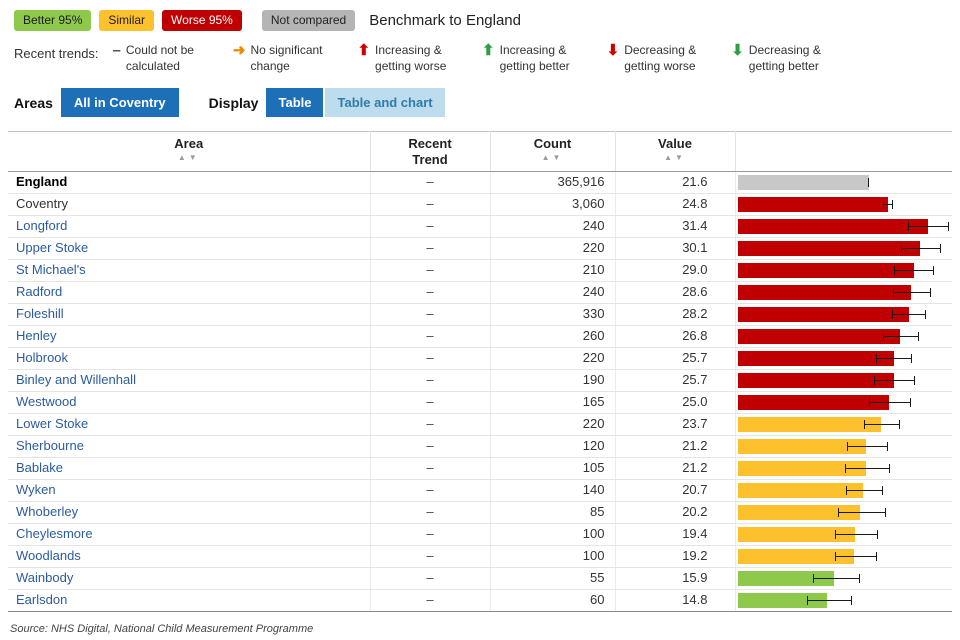 This screenshot has height=640, width=960. I want to click on display-tabs: Table Table and chart, so click(355, 103).